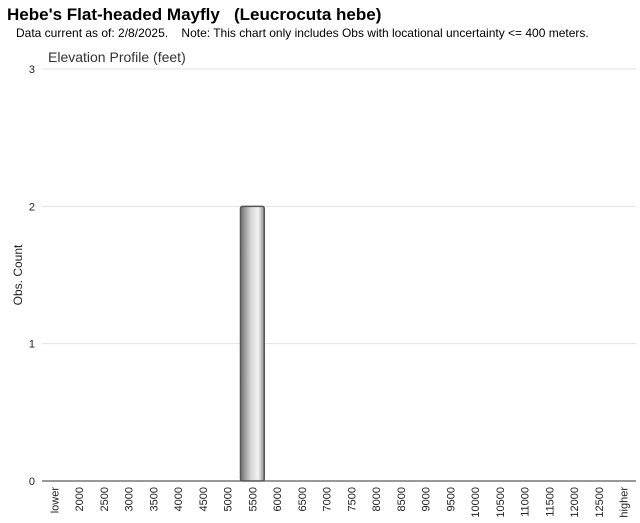 This screenshot has width=640, height=523. What do you see at coordinates (526, 502) in the screenshot?
I see `x-tick-label: 11000` at bounding box center [526, 502].